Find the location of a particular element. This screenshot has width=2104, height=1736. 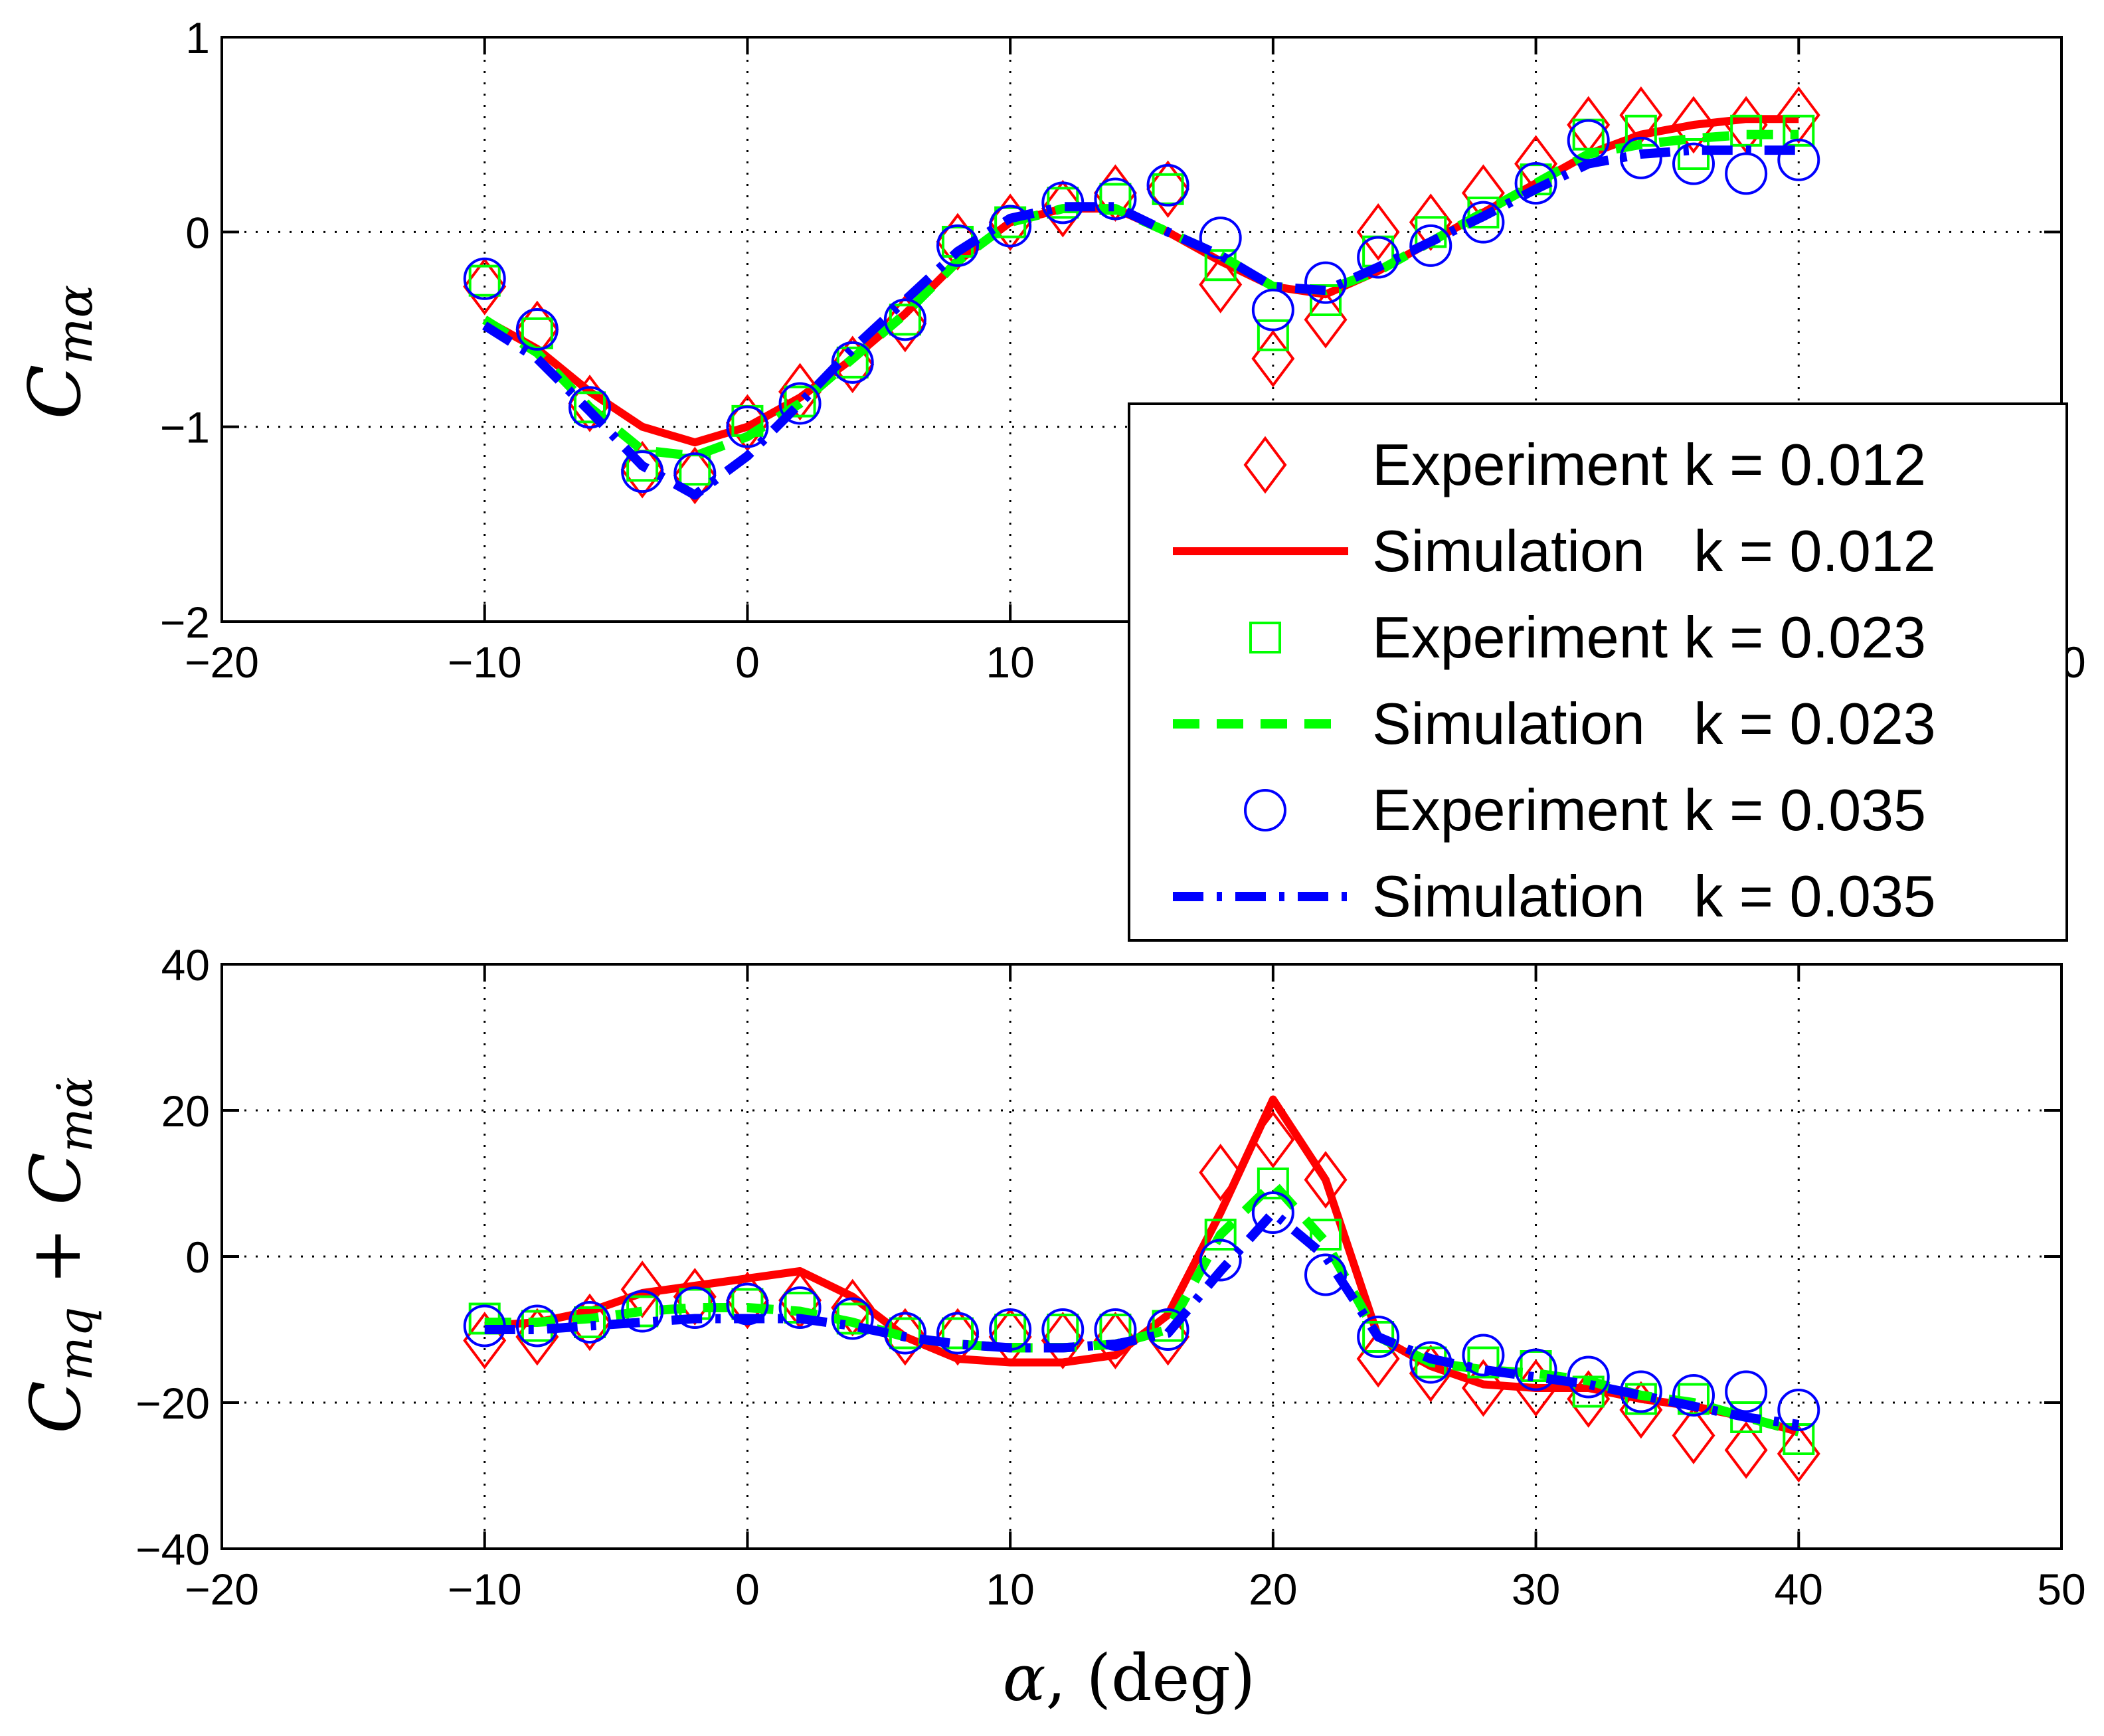

legend-entry: Experiment k = 0.012 is located at coordinates (1584, 465).